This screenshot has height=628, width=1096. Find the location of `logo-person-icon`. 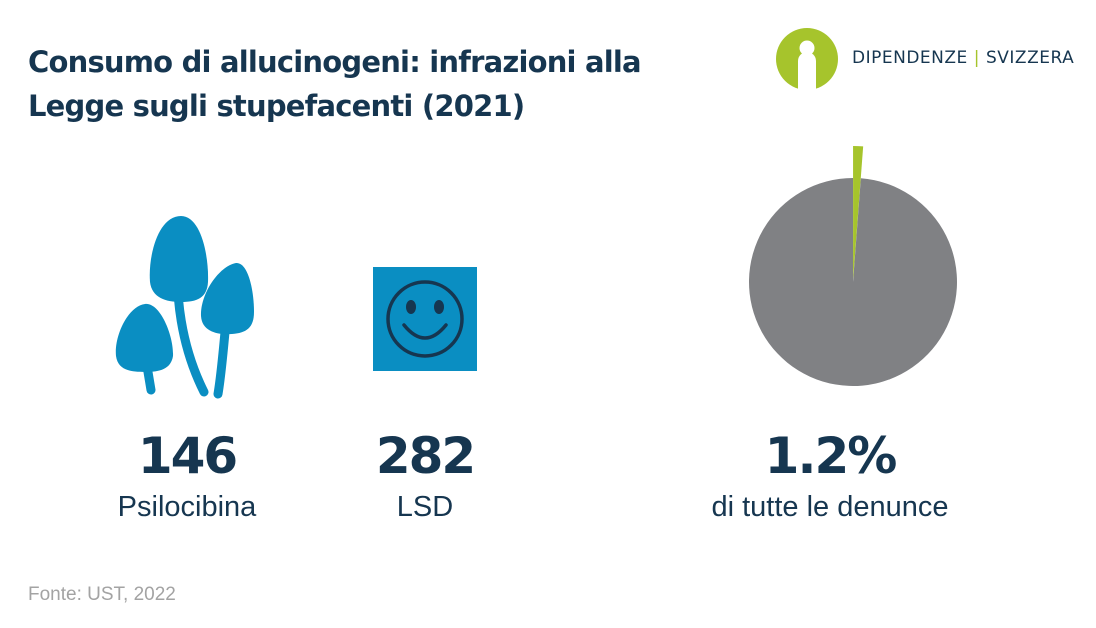

logo-person-icon is located at coordinates (807, 59).